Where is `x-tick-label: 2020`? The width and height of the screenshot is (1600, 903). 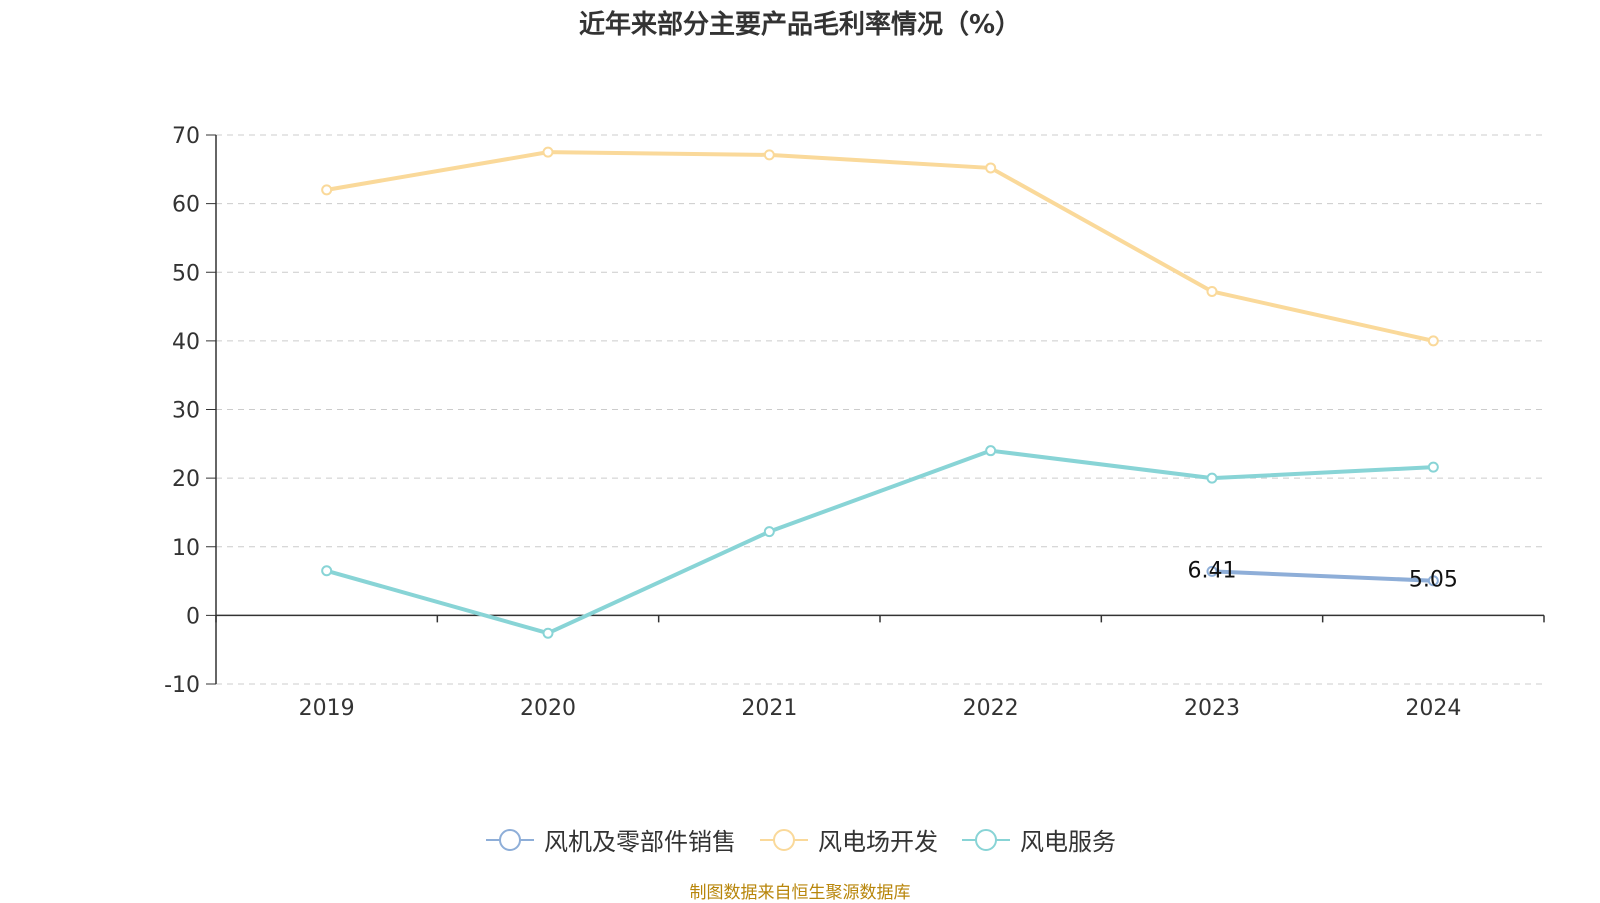 x-tick-label: 2020 is located at coordinates (548, 708).